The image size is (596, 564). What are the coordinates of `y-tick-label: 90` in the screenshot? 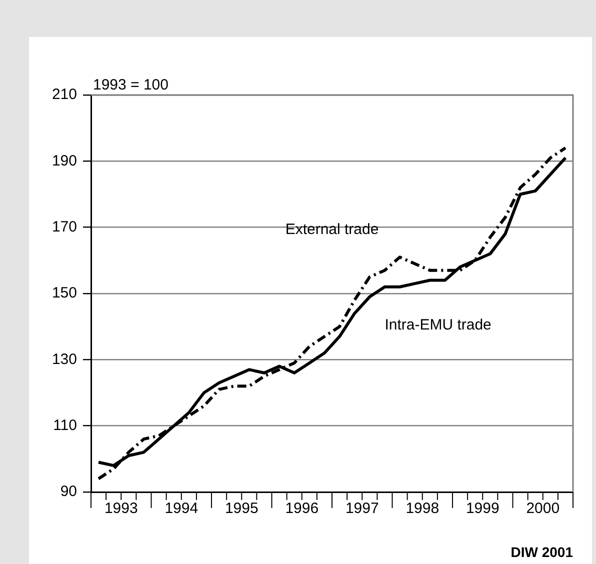 It's located at (68, 491).